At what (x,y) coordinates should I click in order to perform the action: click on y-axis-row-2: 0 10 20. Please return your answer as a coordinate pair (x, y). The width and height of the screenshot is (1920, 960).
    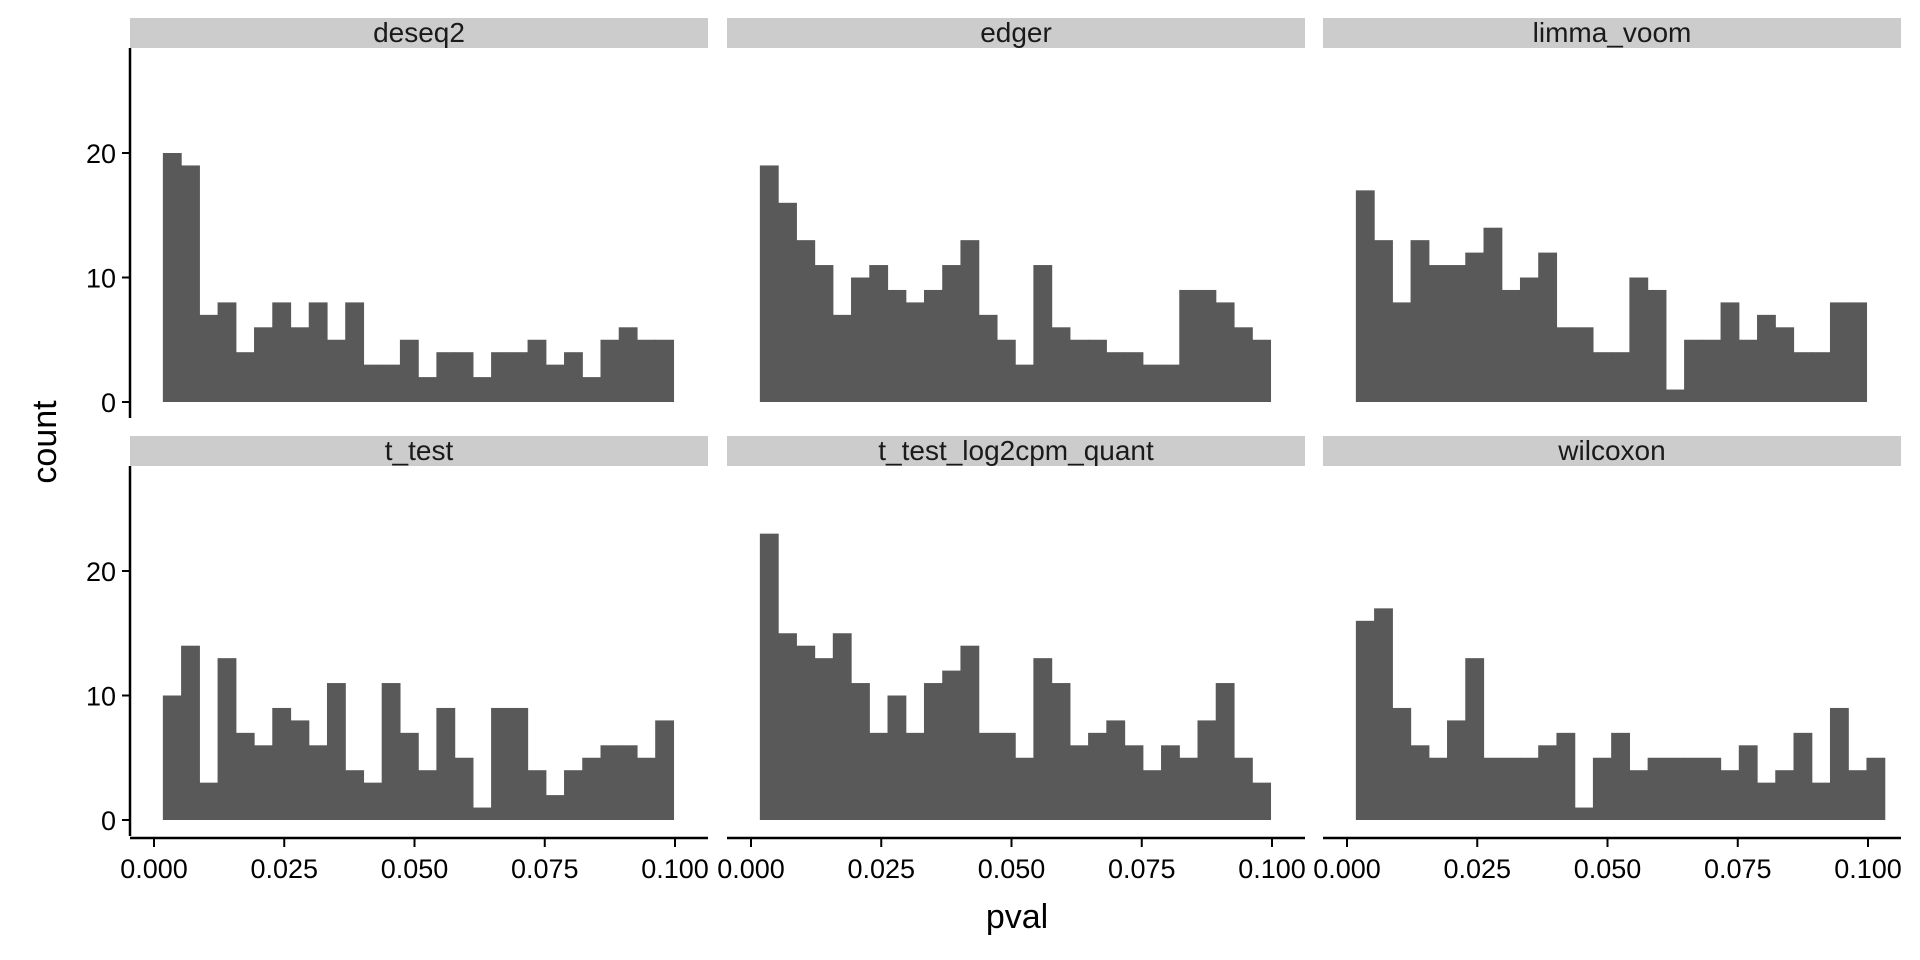
    Looking at the image, I should click on (109, 651).